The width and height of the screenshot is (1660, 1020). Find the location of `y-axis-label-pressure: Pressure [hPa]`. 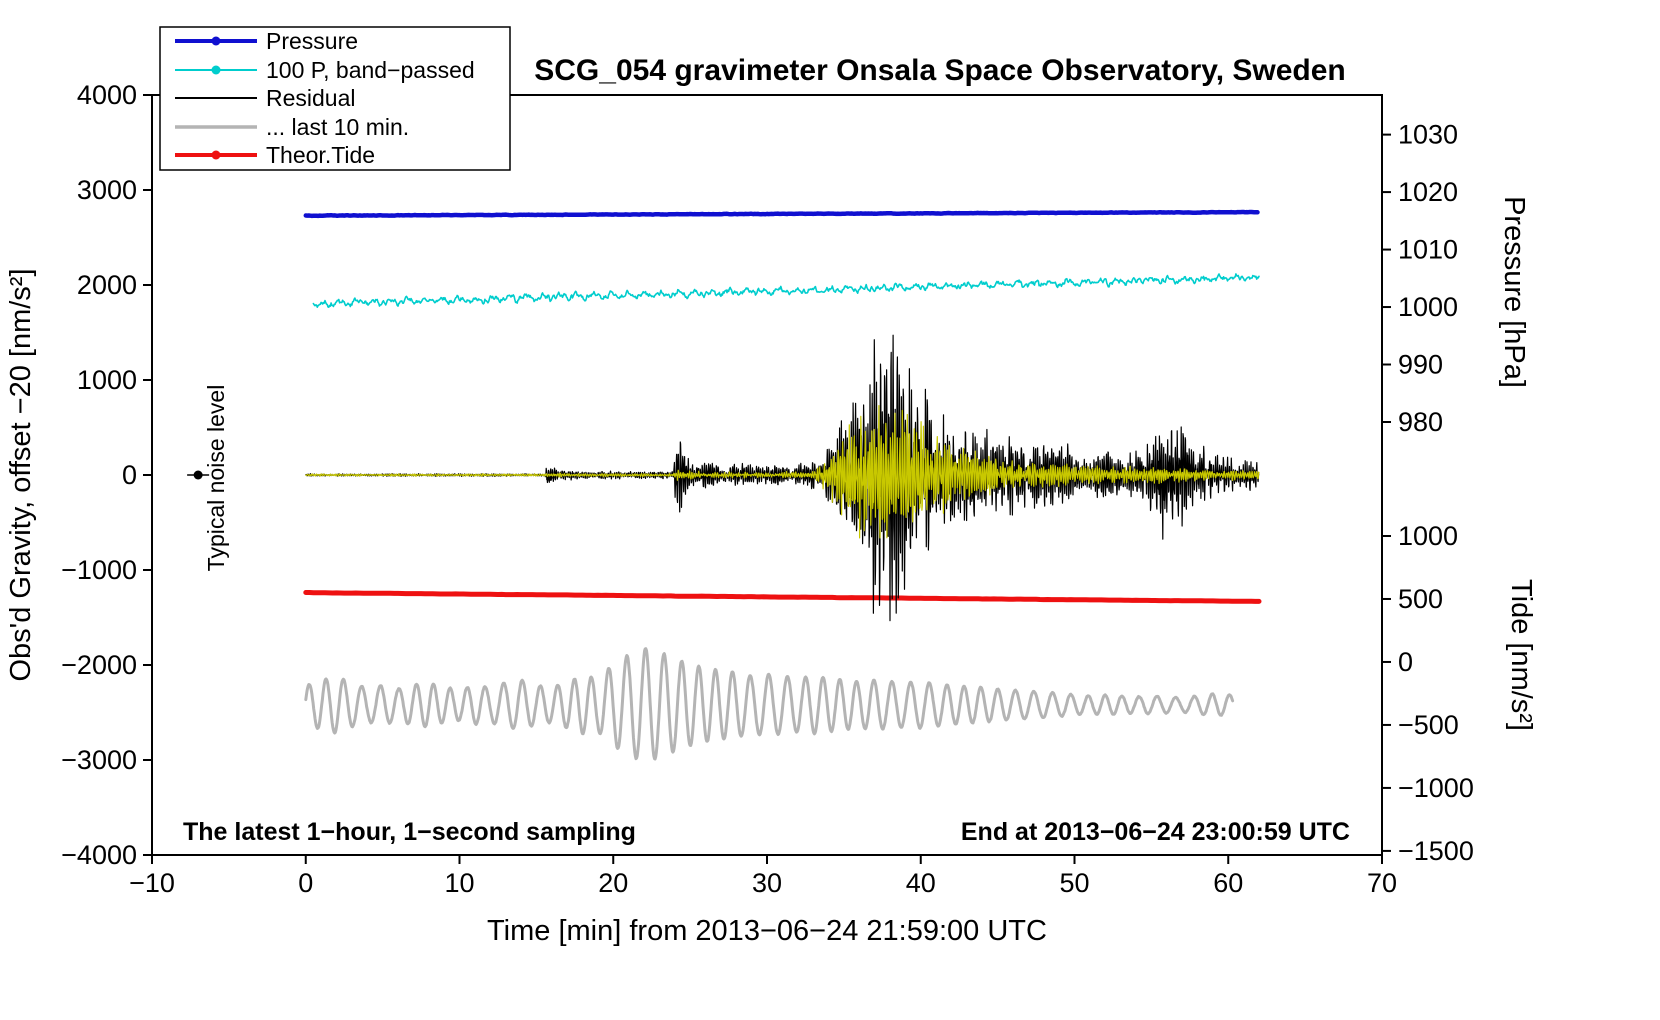

y-axis-label-pressure: Pressure [hPa] is located at coordinates (1514, 292).